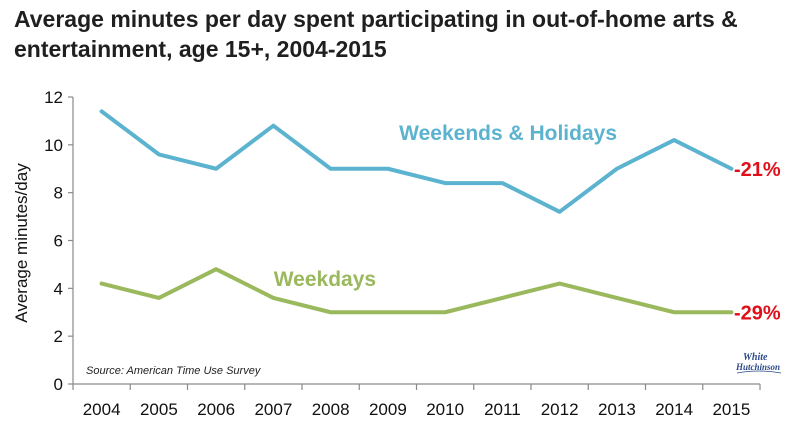  Describe the element at coordinates (757, 170) in the screenshot. I see `change-percent-label: -21%` at that location.